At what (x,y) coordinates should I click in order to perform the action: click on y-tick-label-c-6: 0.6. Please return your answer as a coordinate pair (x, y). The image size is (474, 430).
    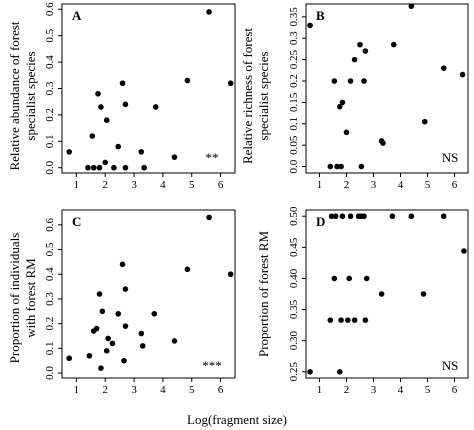
    Looking at the image, I should click on (50, 224).